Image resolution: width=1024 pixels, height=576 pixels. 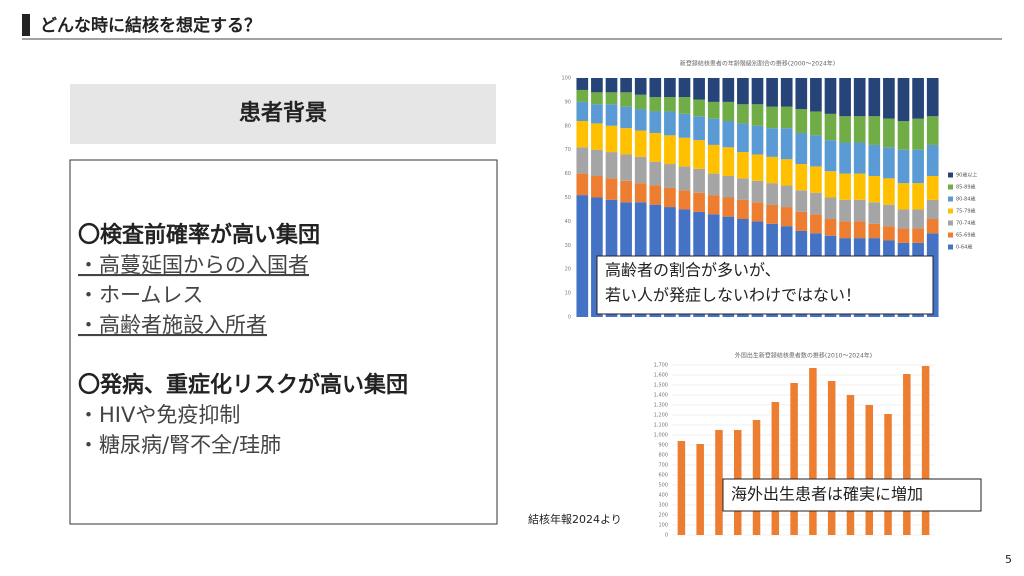 What do you see at coordinates (26, 25) in the screenshot?
I see `title-marker` at bounding box center [26, 25].